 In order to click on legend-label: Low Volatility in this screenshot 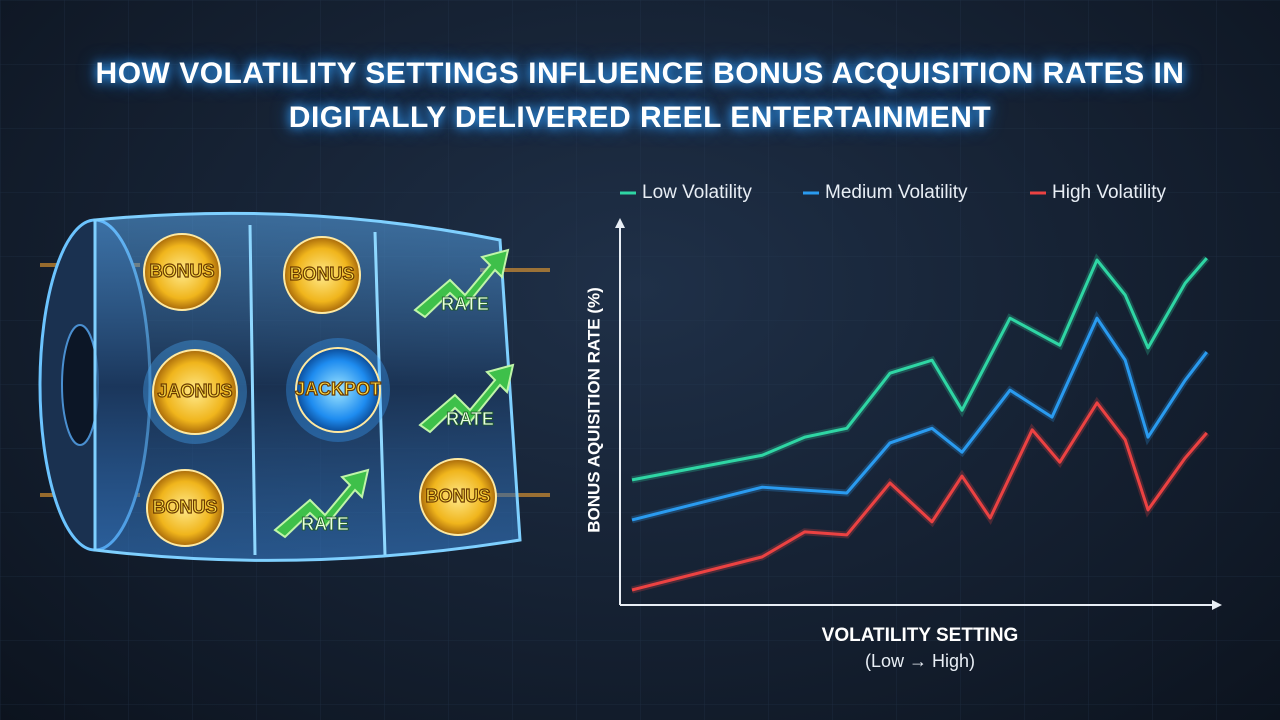, I will do `click(697, 192)`.